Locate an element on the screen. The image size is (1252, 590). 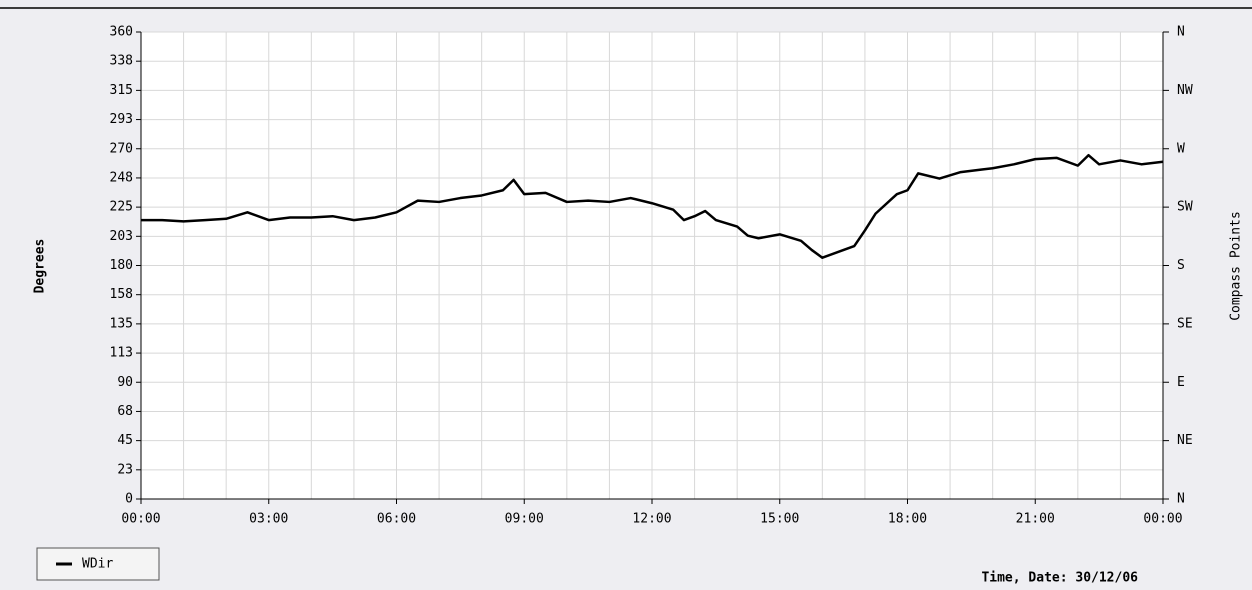
y2-tick-label: NE is located at coordinates (1185, 440).